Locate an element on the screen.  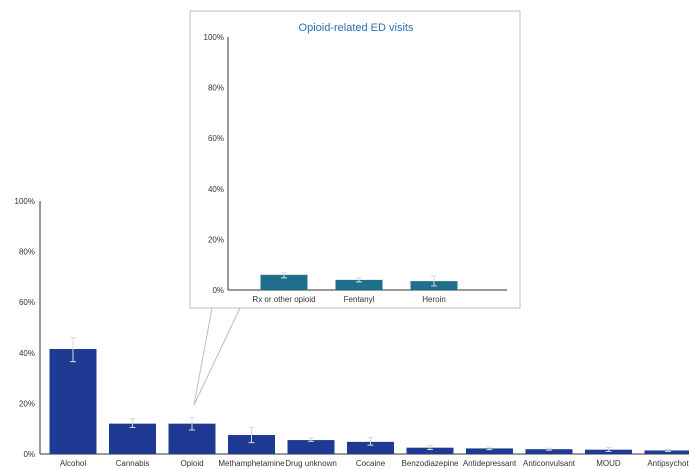
inset-y-tick-label: 60% is located at coordinates (216, 138).